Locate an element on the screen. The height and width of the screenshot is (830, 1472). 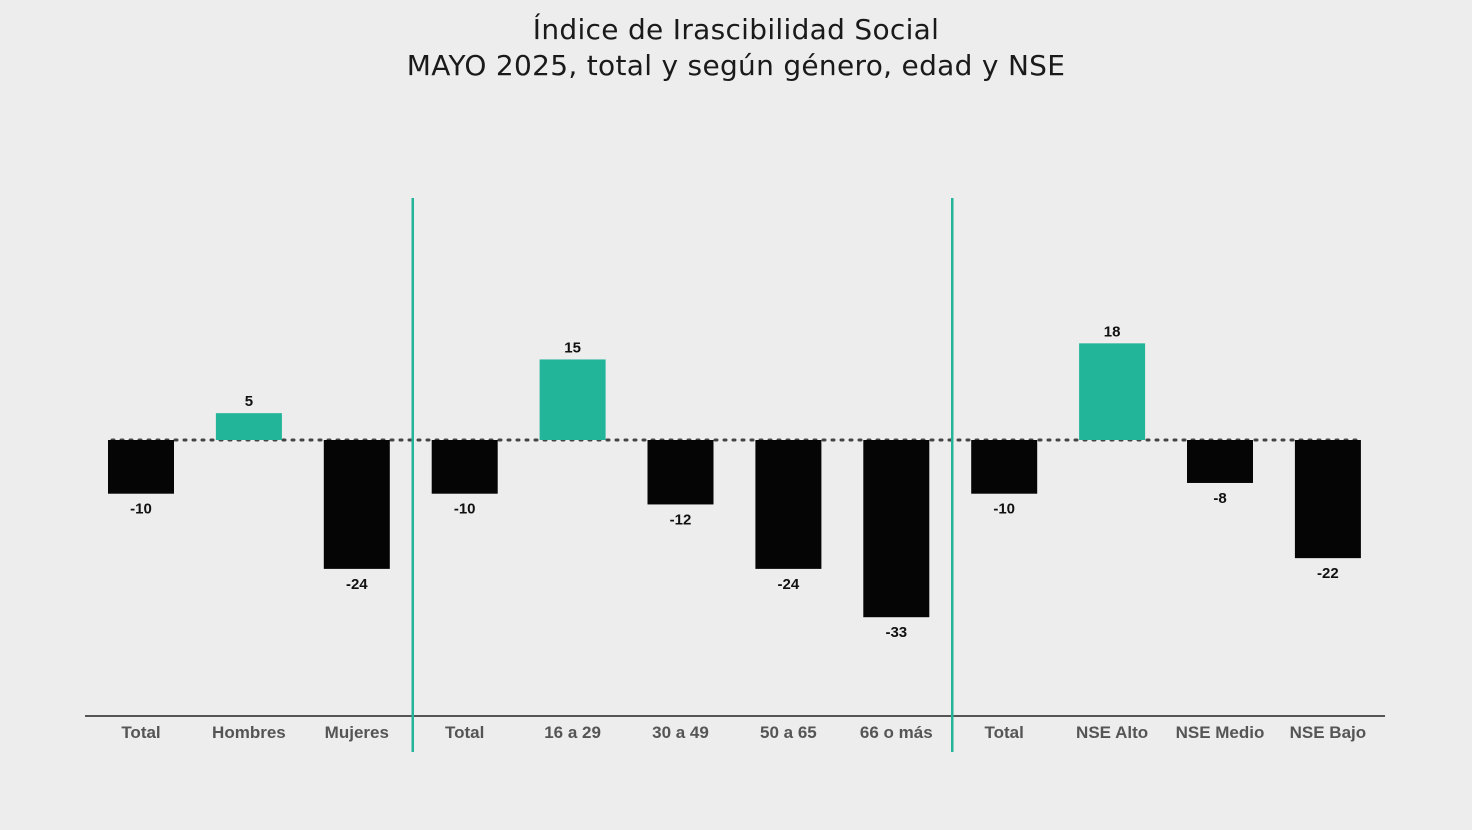
data-label: 18 is located at coordinates (1112, 331).